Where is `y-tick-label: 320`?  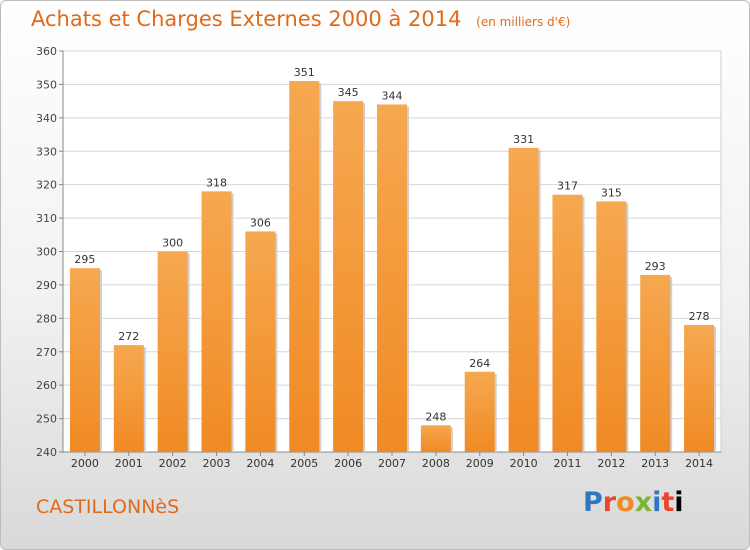 y-tick-label: 320 is located at coordinates (46, 185).